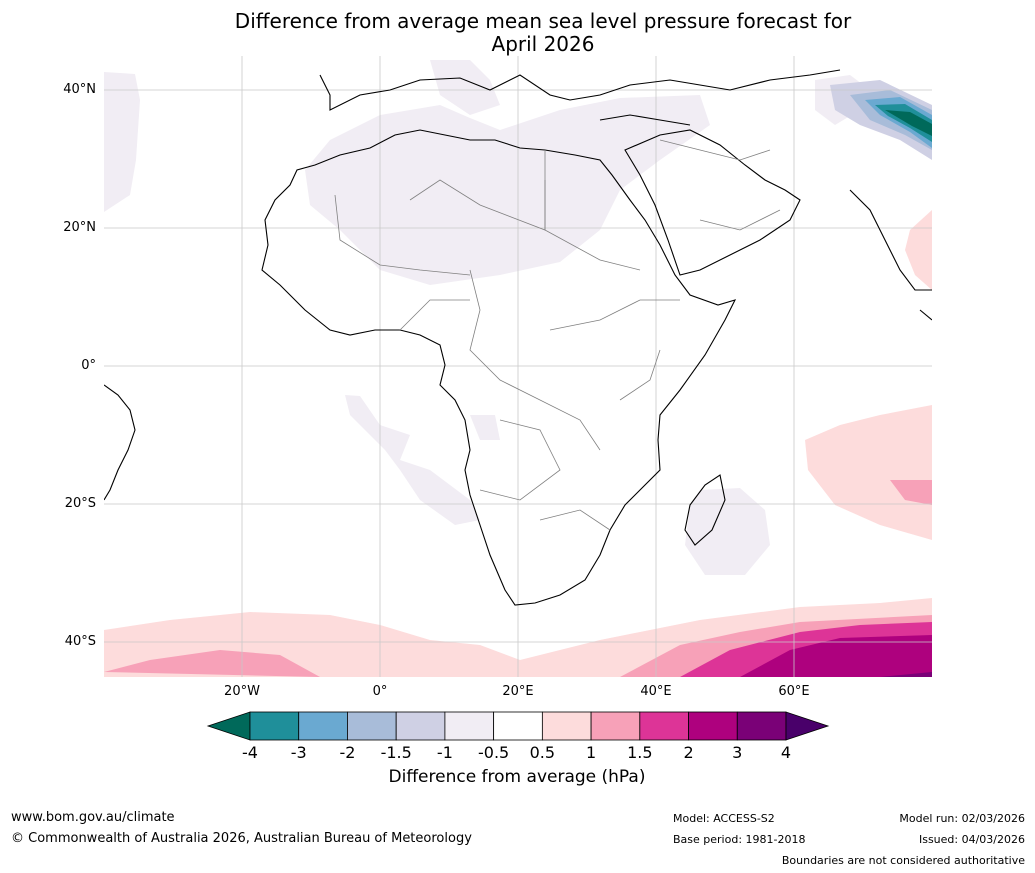  Describe the element at coordinates (591, 752) in the screenshot. I see `colorbar-tick-label: 1` at that location.